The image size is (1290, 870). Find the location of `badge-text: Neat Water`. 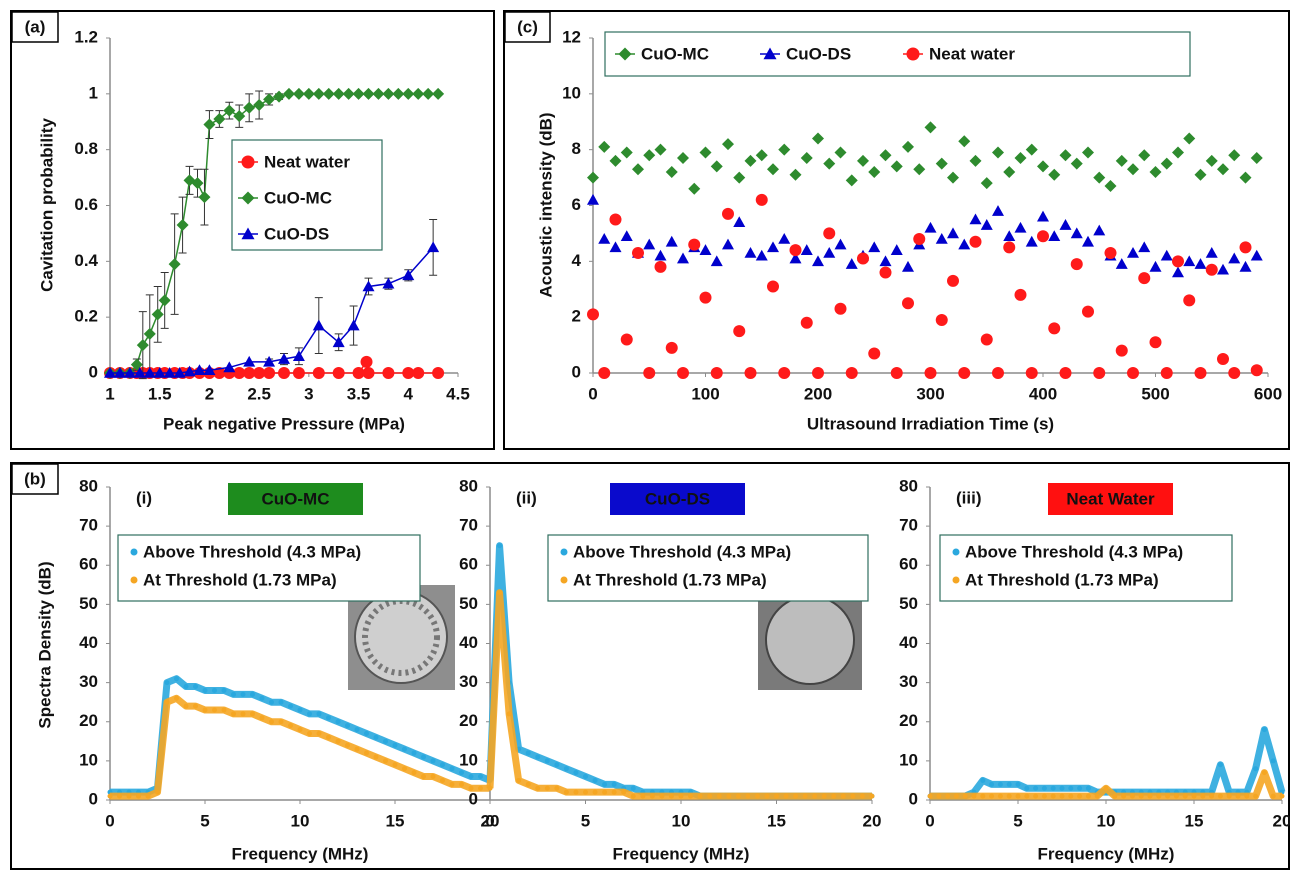

badge-text: Neat Water is located at coordinates (1110, 498).